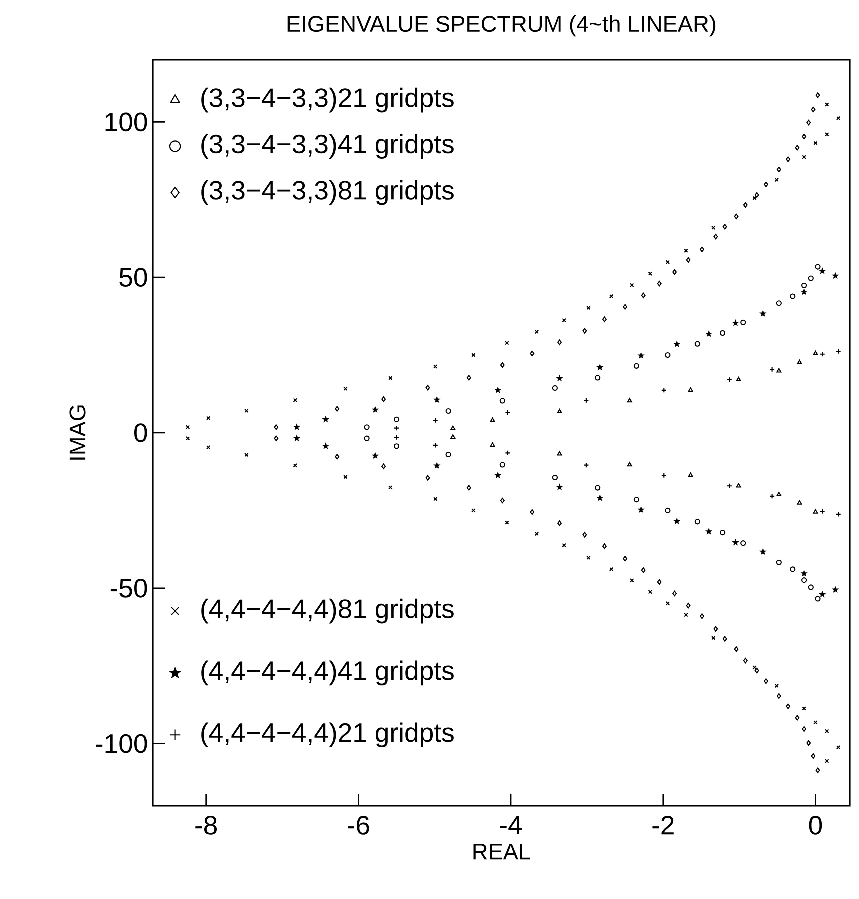  What do you see at coordinates (502, 852) in the screenshot?
I see `x-axis-title: REAL` at bounding box center [502, 852].